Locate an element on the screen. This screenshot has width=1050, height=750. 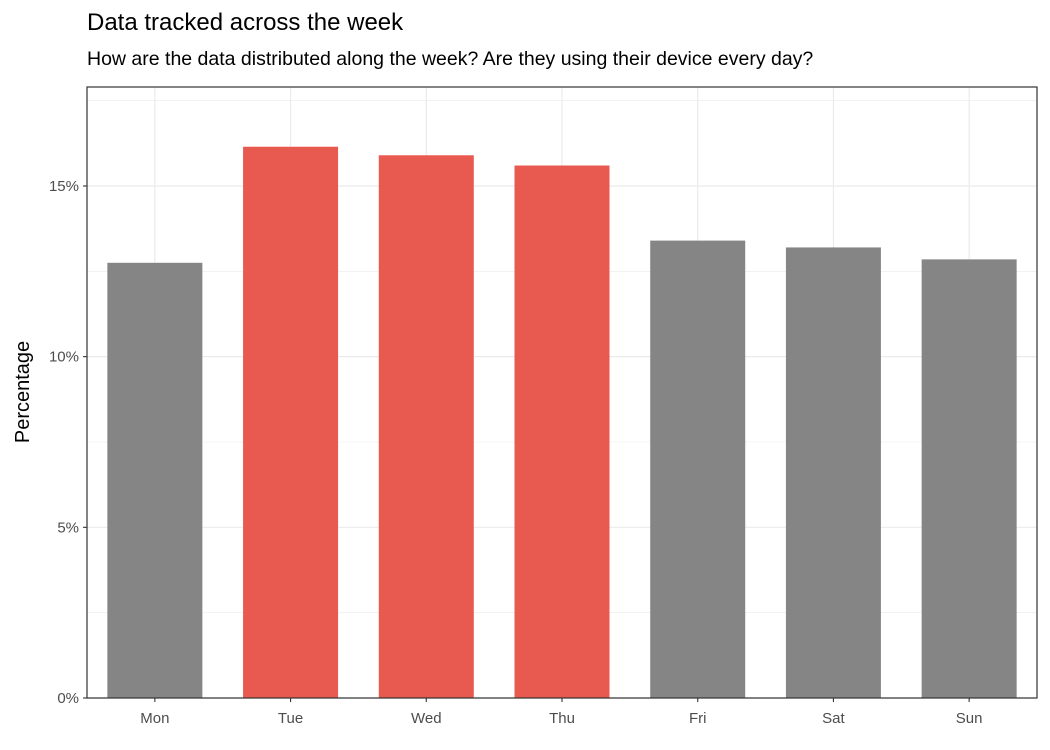
x-tick-label: Sun is located at coordinates (969, 718).